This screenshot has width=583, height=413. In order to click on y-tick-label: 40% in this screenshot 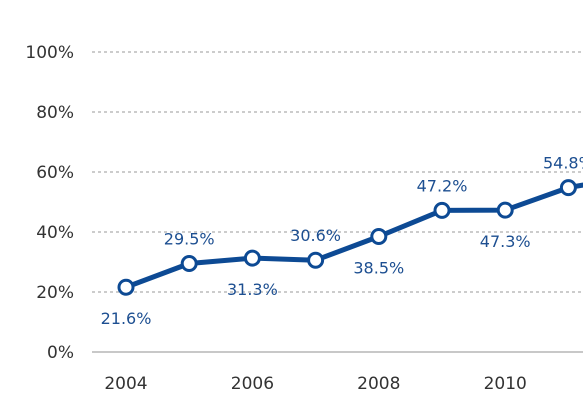, I will do `click(55, 233)`.